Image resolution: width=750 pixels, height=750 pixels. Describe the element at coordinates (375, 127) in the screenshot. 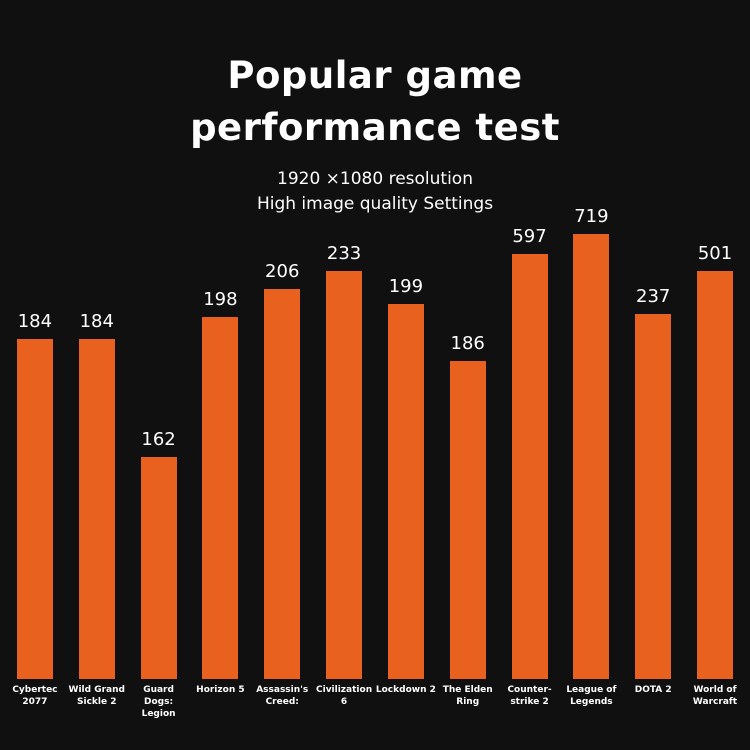

I see `chart-title-line-2: performance test` at that location.